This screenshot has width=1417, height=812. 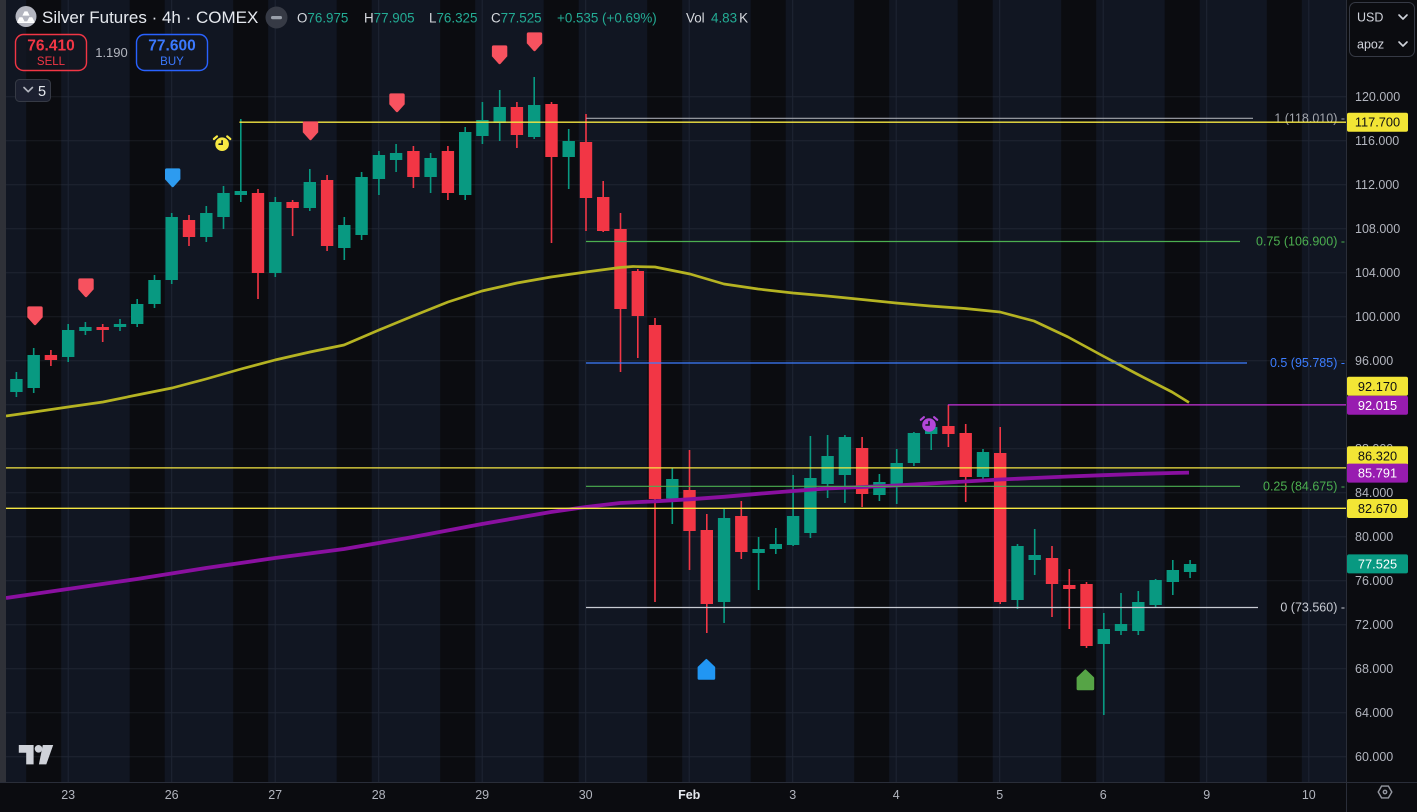 I want to click on svg-text: 0.75 (106.900) -, so click(x=1300, y=242).